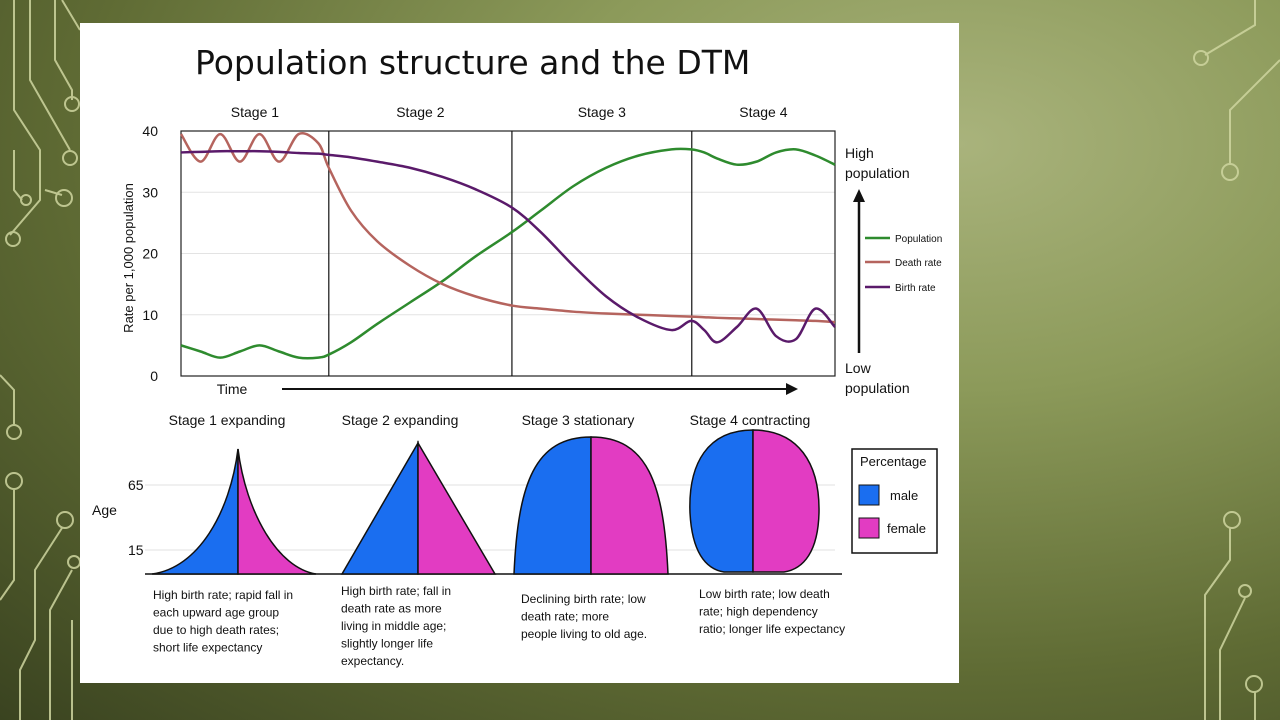 The width and height of the screenshot is (1280, 720). What do you see at coordinates (602, 112) in the screenshot?
I see `stage-label: Stage 3` at bounding box center [602, 112].